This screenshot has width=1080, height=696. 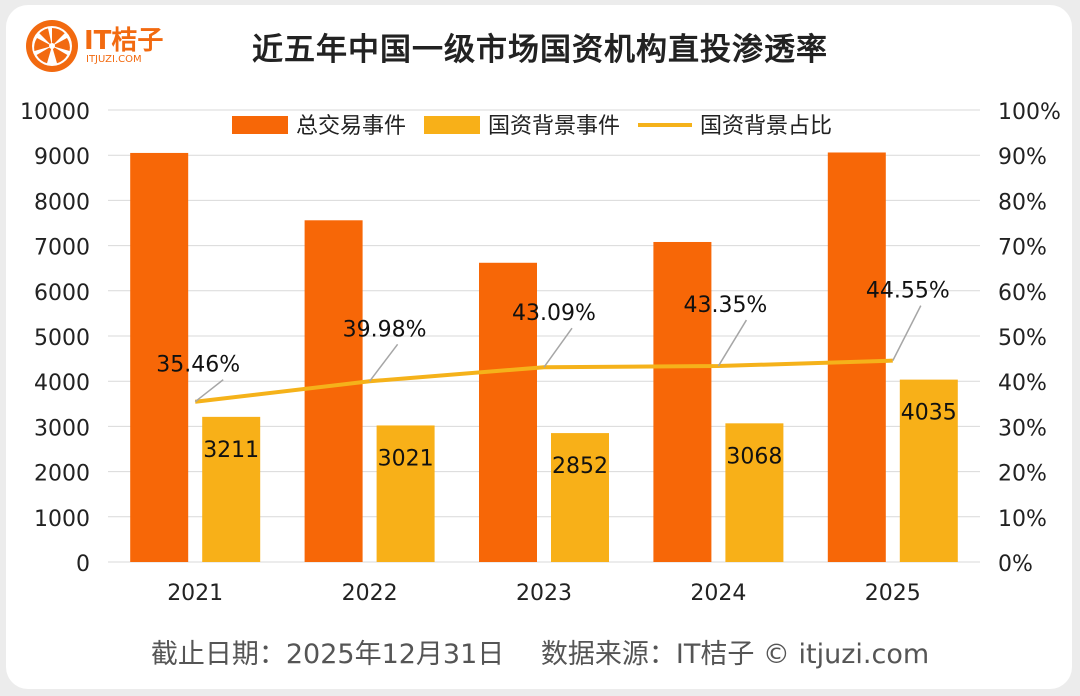 I want to click on y-left-tick-label: 7000, so click(x=62, y=248).